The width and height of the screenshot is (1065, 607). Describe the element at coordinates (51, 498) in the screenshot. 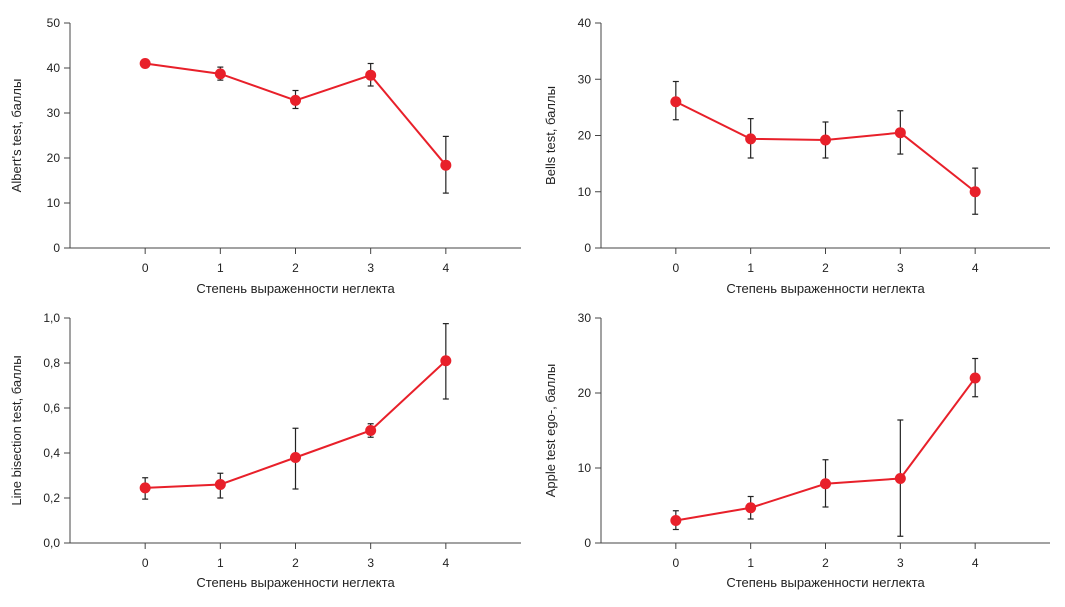

I see `y-tick-label: 0,2` at that location.